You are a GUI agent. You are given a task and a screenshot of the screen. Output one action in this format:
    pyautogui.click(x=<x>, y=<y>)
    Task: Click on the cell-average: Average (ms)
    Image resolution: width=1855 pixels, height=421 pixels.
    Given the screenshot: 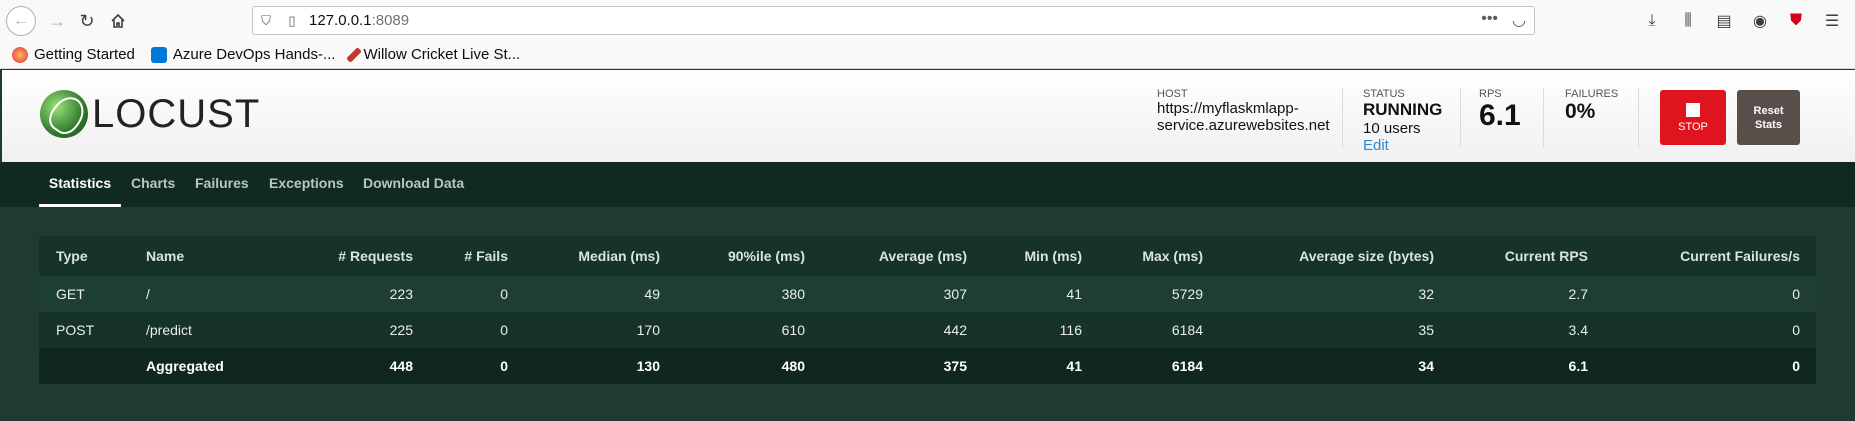 What is the action you would take?
    pyautogui.click(x=922, y=256)
    